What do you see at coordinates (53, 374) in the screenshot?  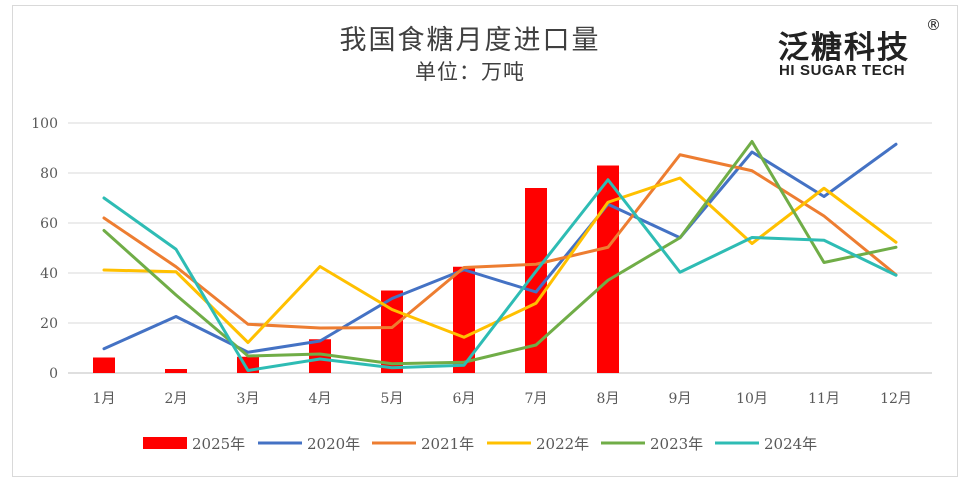 I see `y-tick-label: 0` at bounding box center [53, 374].